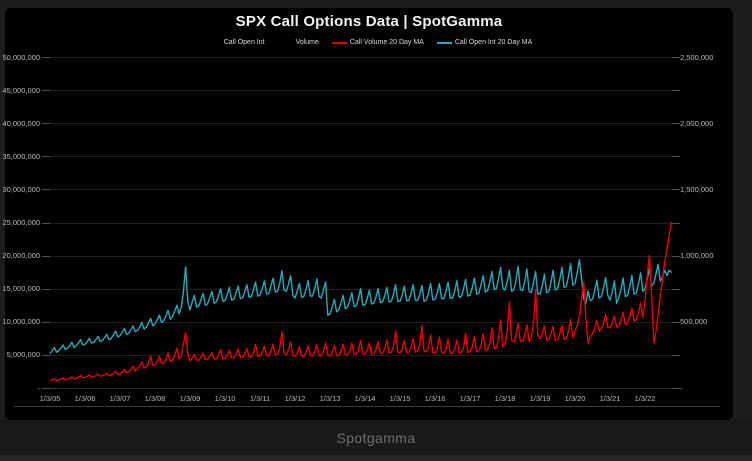  What do you see at coordinates (697, 57) in the screenshot?
I see `right-axis-tick-label: 2,500,000` at bounding box center [697, 57].